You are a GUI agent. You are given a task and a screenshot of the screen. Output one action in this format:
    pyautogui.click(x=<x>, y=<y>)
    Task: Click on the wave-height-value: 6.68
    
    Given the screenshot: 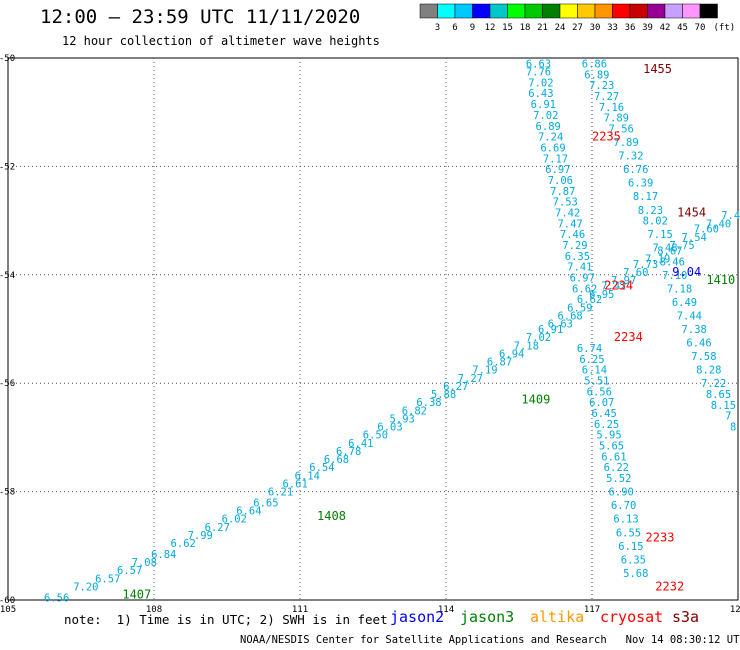 What is the action you would take?
    pyautogui.click(x=569, y=316)
    